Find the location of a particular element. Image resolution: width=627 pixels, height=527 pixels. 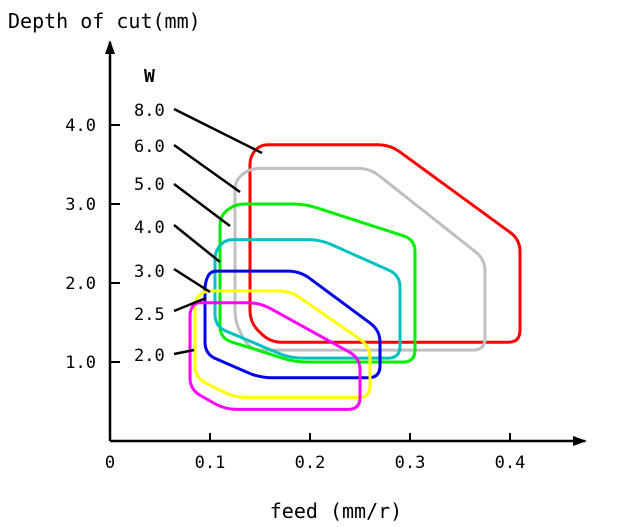

x-tick-label: 0.4 is located at coordinates (510, 463).